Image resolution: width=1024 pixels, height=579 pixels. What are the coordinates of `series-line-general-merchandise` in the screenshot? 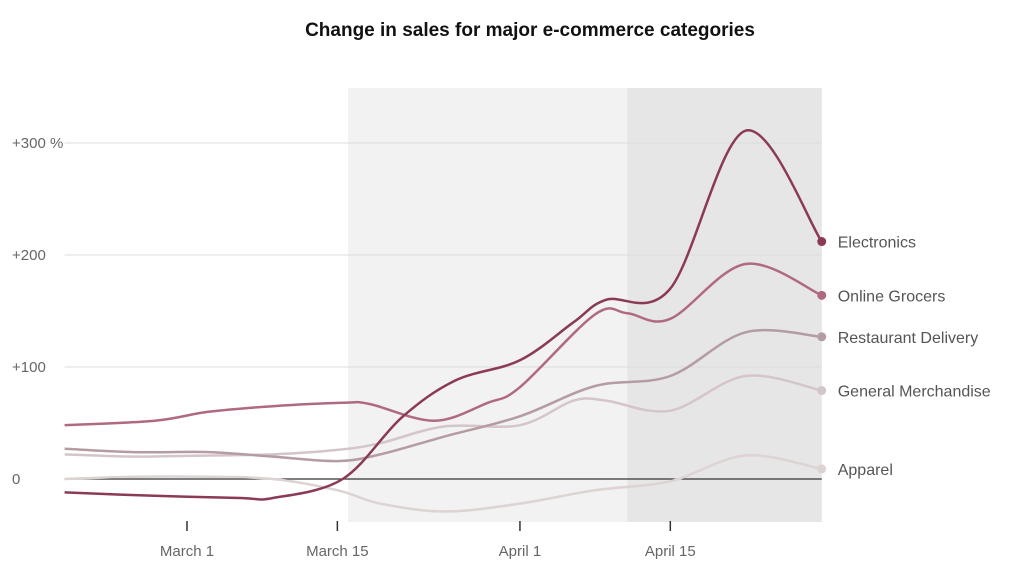 It's located at (443, 416).